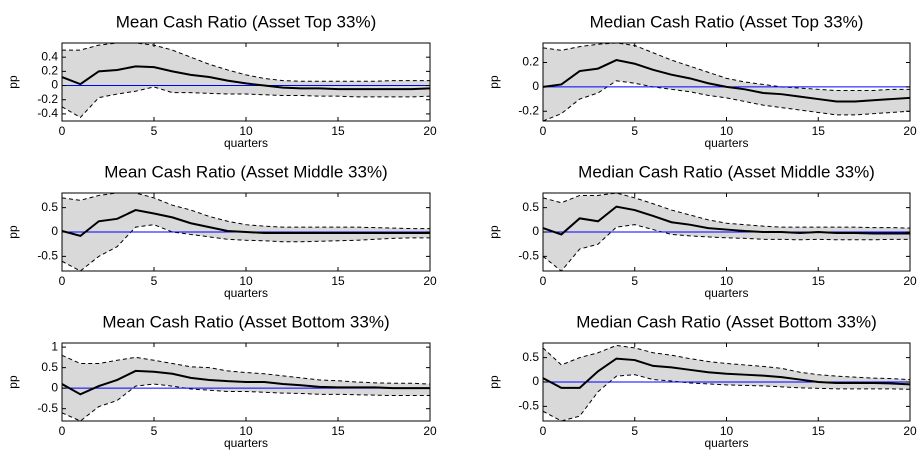 The width and height of the screenshot is (920, 461). I want to click on chart-title: Median Cash Ratio (Asset Middle 33%), so click(726, 171).